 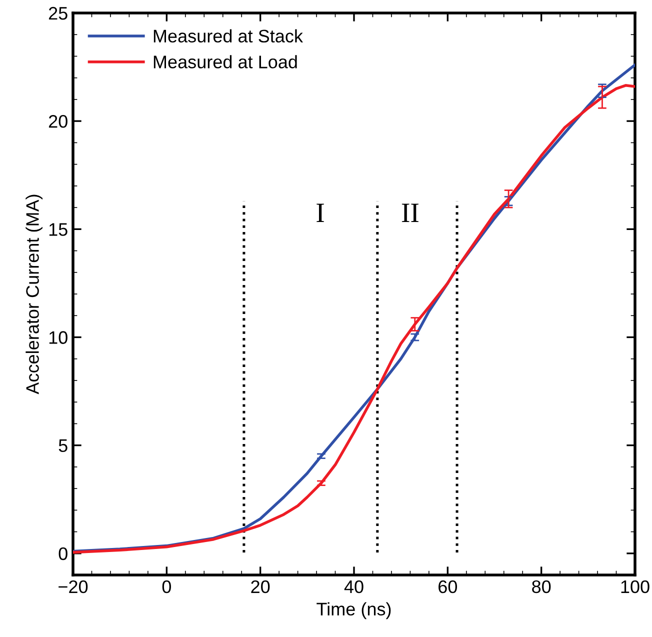 What do you see at coordinates (166, 587) in the screenshot?
I see `x-tick-label: 0` at bounding box center [166, 587].